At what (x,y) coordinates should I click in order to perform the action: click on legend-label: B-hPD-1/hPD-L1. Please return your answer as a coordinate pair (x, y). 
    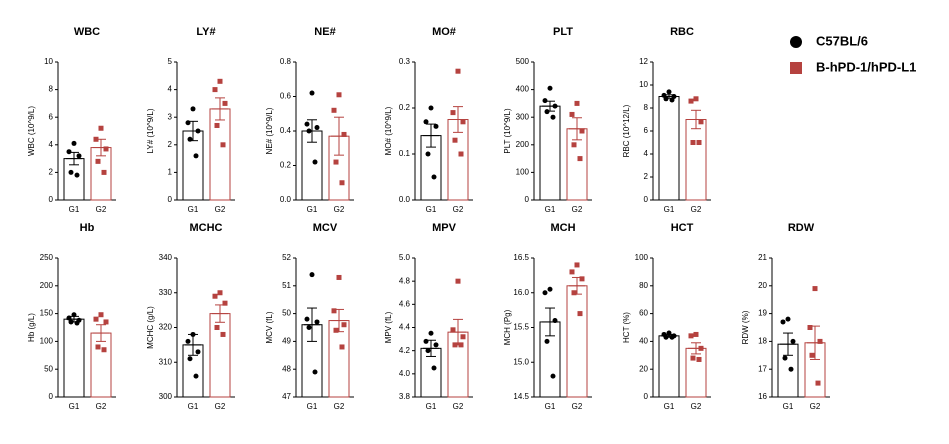
    Looking at the image, I should click on (866, 66).